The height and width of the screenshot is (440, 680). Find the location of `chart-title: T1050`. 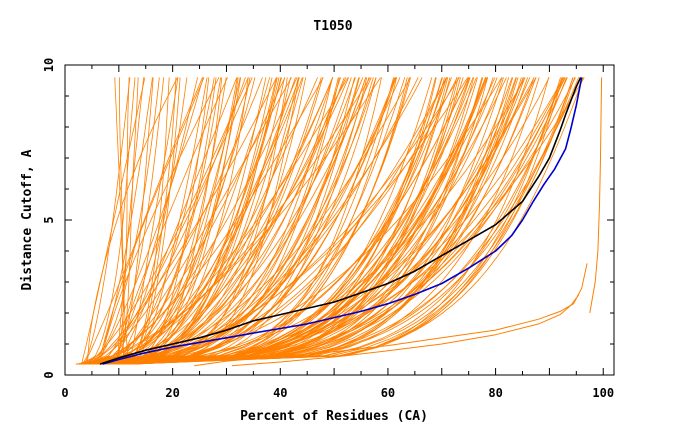

chart-title: T1050 is located at coordinates (332, 26).